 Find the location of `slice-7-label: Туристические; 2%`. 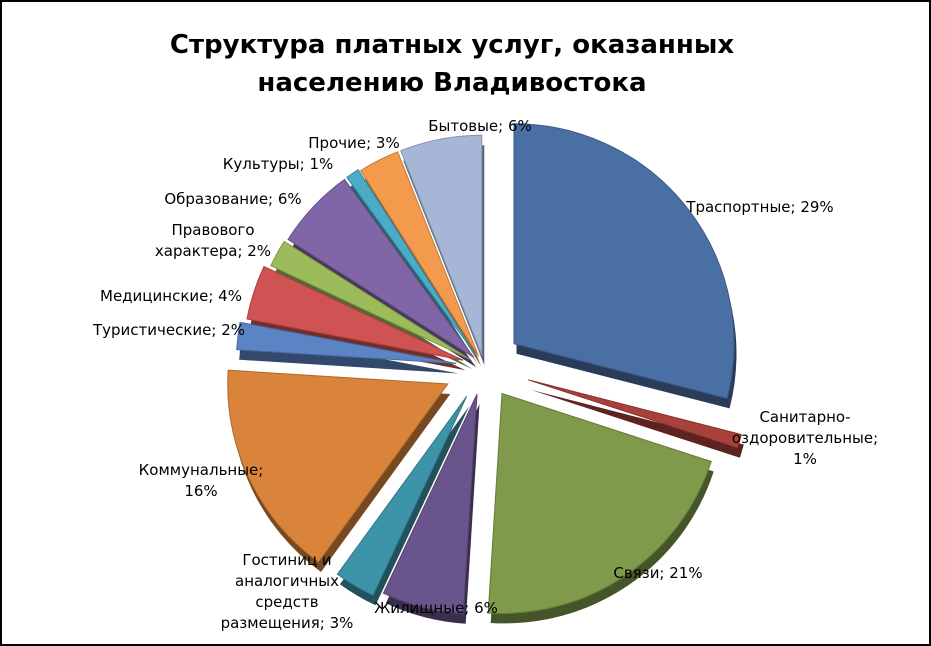

slice-7-label: Туристические; 2% is located at coordinates (168, 330).